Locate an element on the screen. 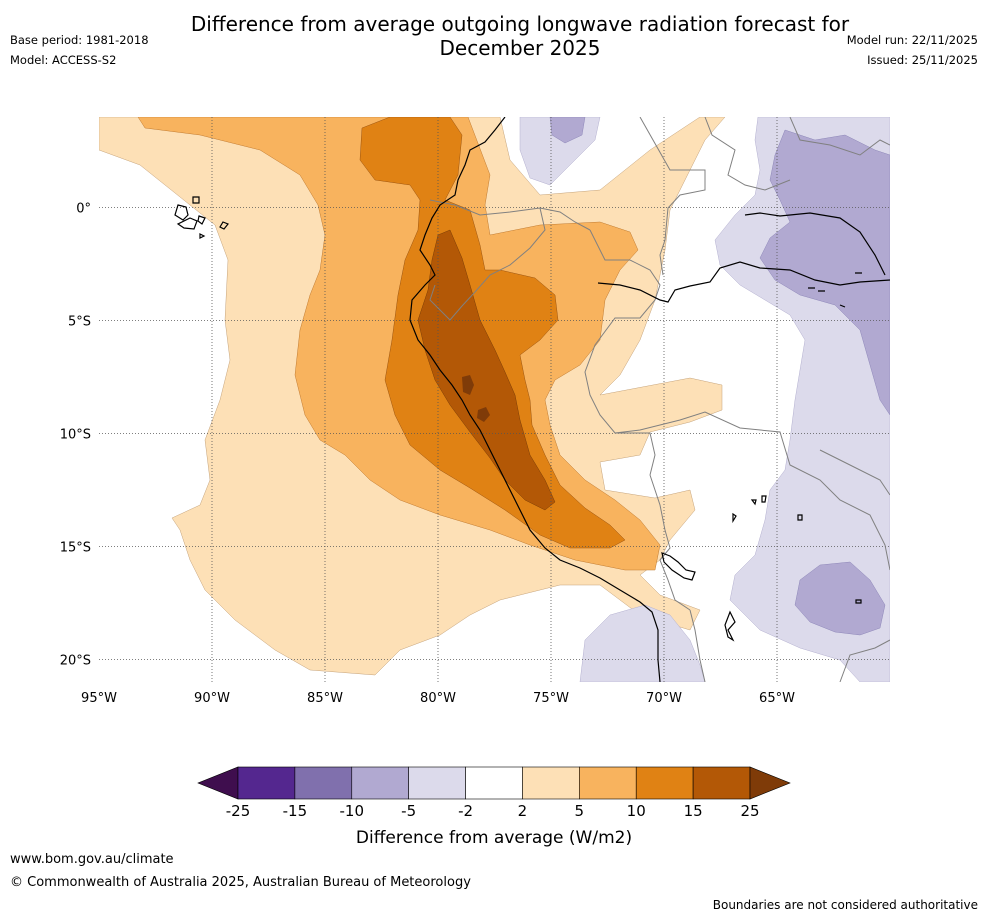 This screenshot has width=988, height=919. longitude-tick-label: 75°W is located at coordinates (551, 698).